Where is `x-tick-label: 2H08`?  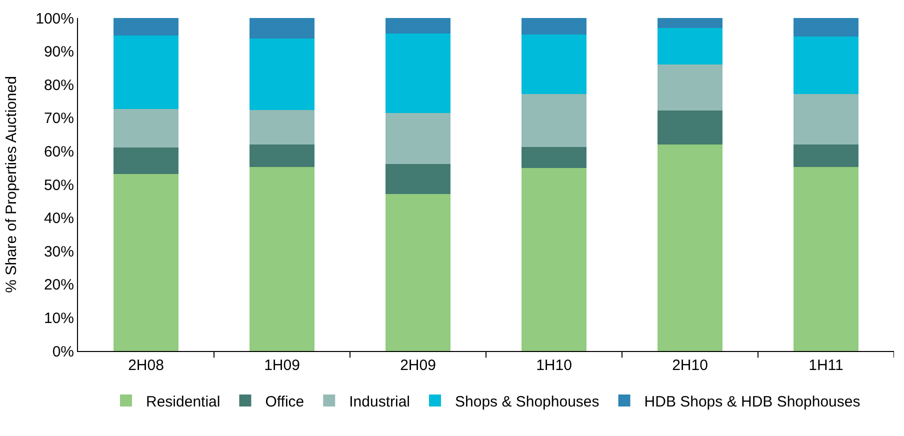 x-tick-label: 2H08 is located at coordinates (146, 365).